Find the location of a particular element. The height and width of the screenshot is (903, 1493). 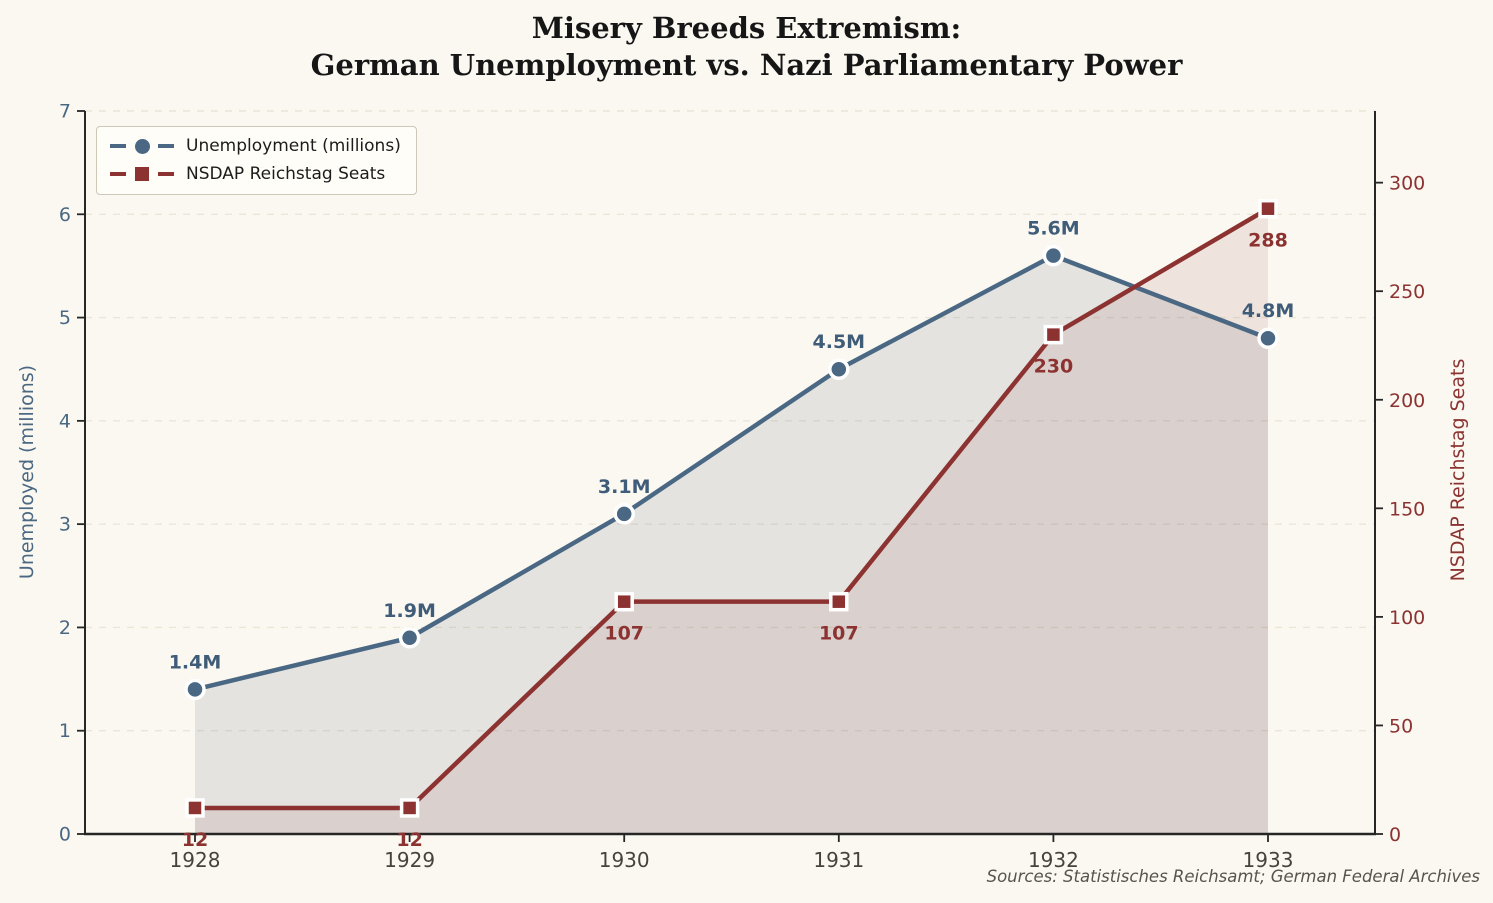

right-tick-label: 150 is located at coordinates (1407, 509).